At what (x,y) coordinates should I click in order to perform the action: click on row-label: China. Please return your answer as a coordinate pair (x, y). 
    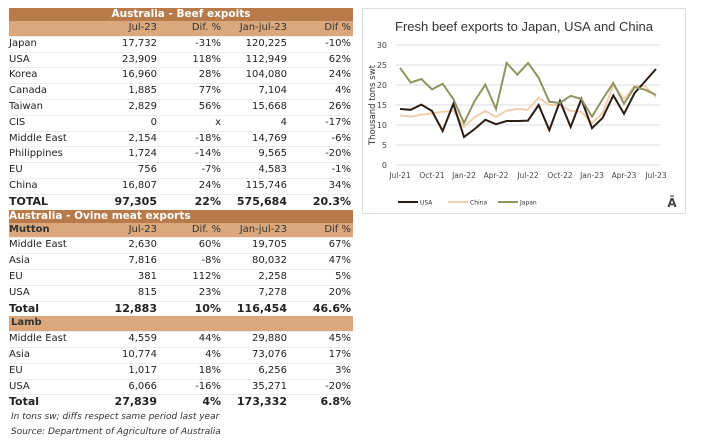
    Looking at the image, I should click on (23, 185).